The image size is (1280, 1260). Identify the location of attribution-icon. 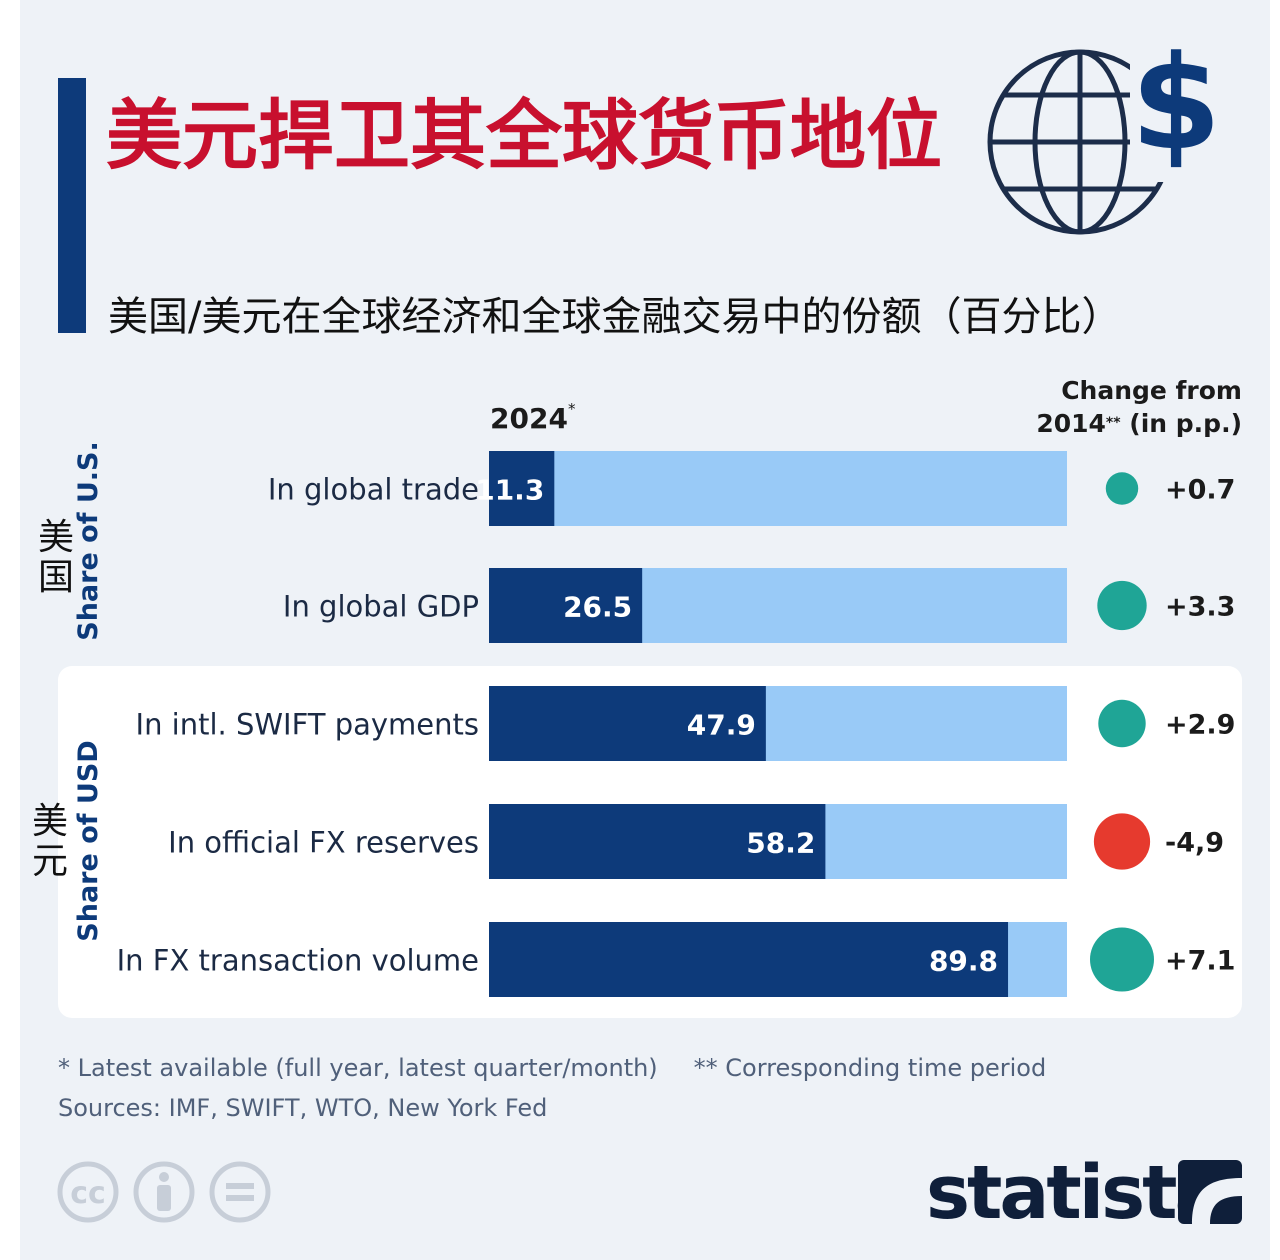
(164, 1192).